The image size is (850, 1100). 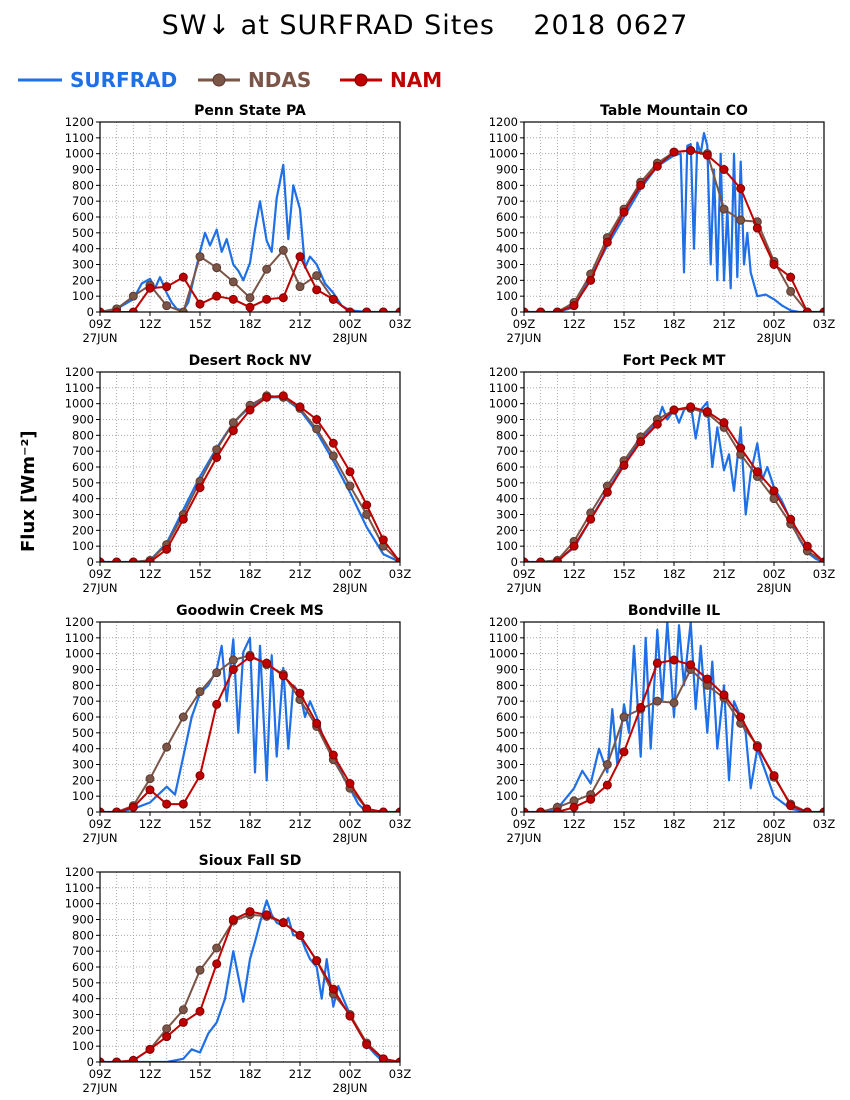 I want to click on y-tick-label: 100, so click(x=83, y=296).